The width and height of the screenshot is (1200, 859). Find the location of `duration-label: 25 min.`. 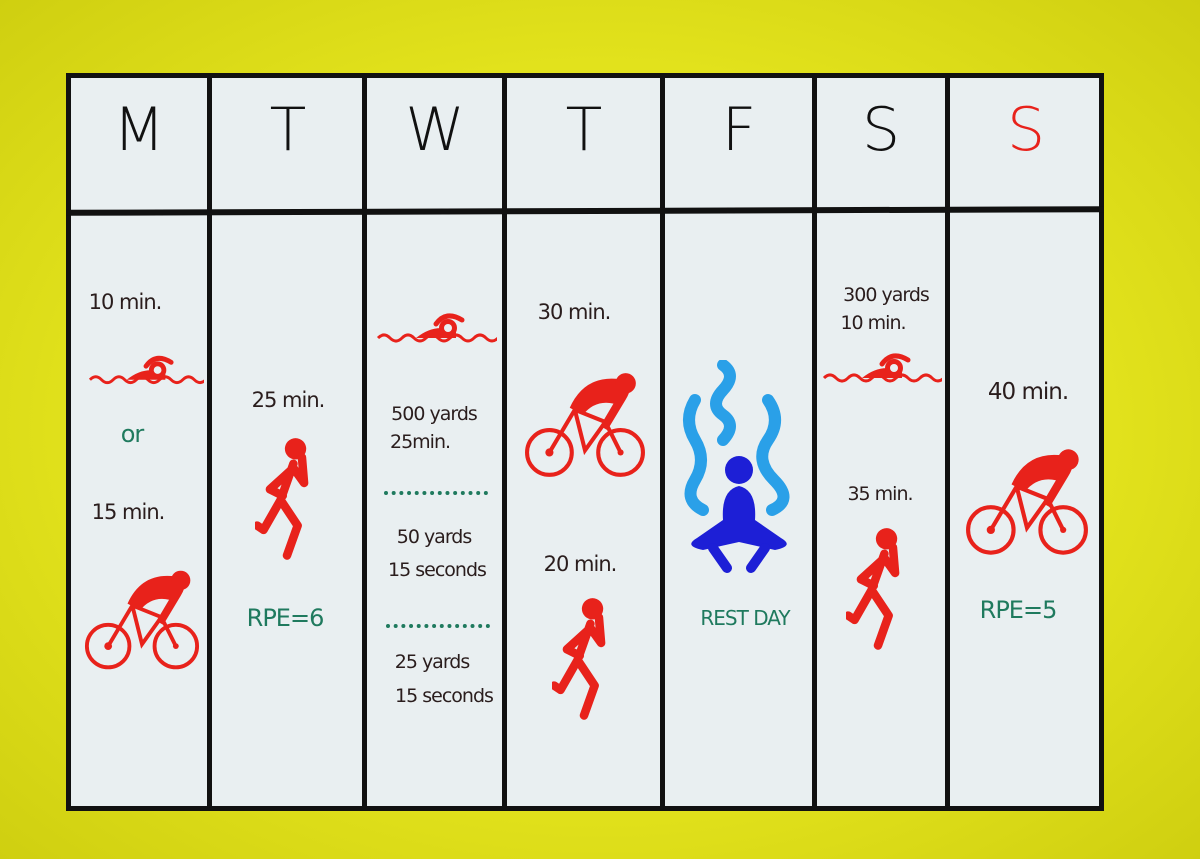

duration-label: 25 min. is located at coordinates (288, 400).